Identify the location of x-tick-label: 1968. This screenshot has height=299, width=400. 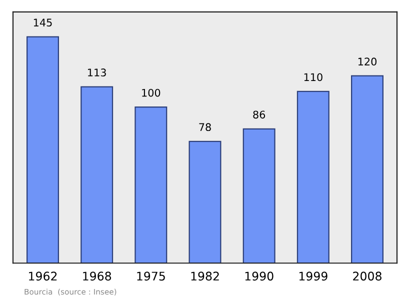
(97, 276).